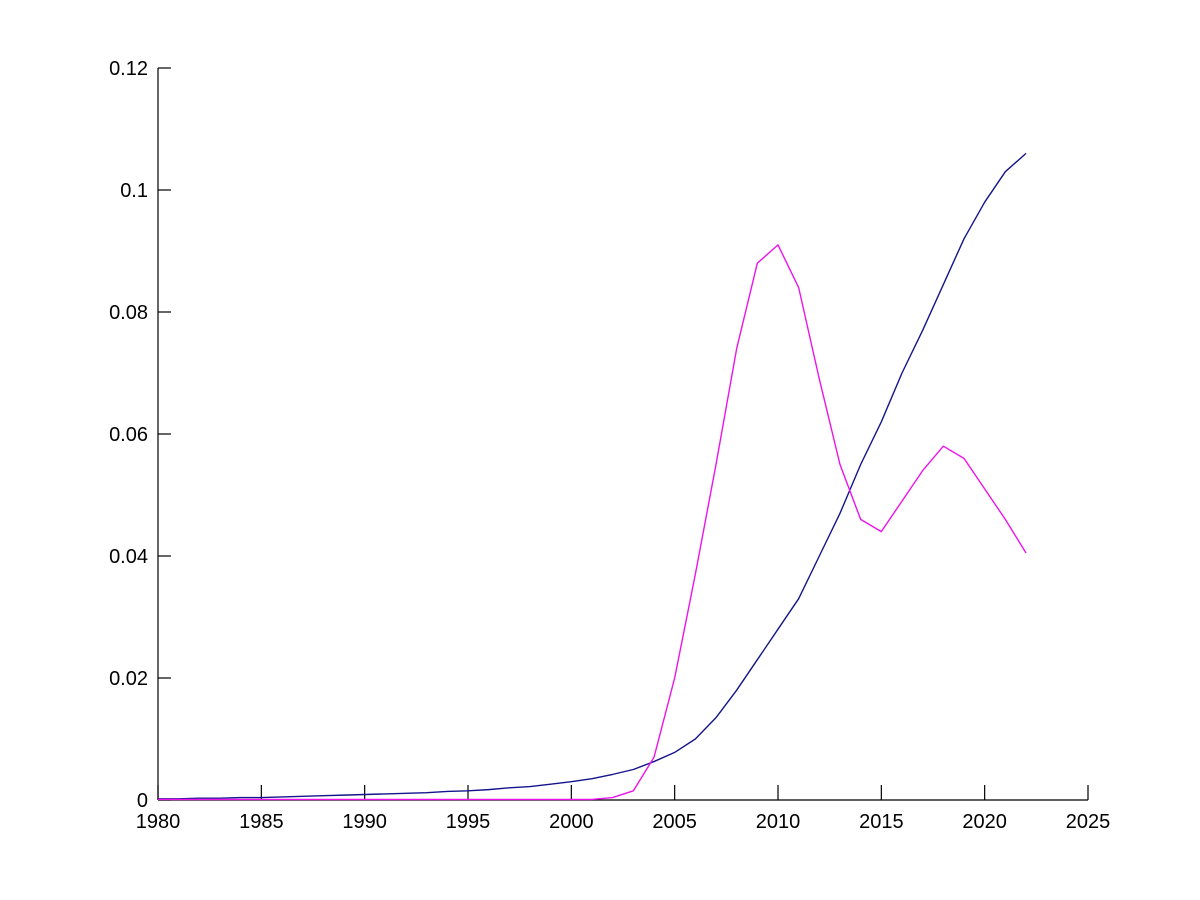 Image resolution: width=1200 pixels, height=900 pixels. I want to click on y-tick-label: 0.04, so click(128, 557).